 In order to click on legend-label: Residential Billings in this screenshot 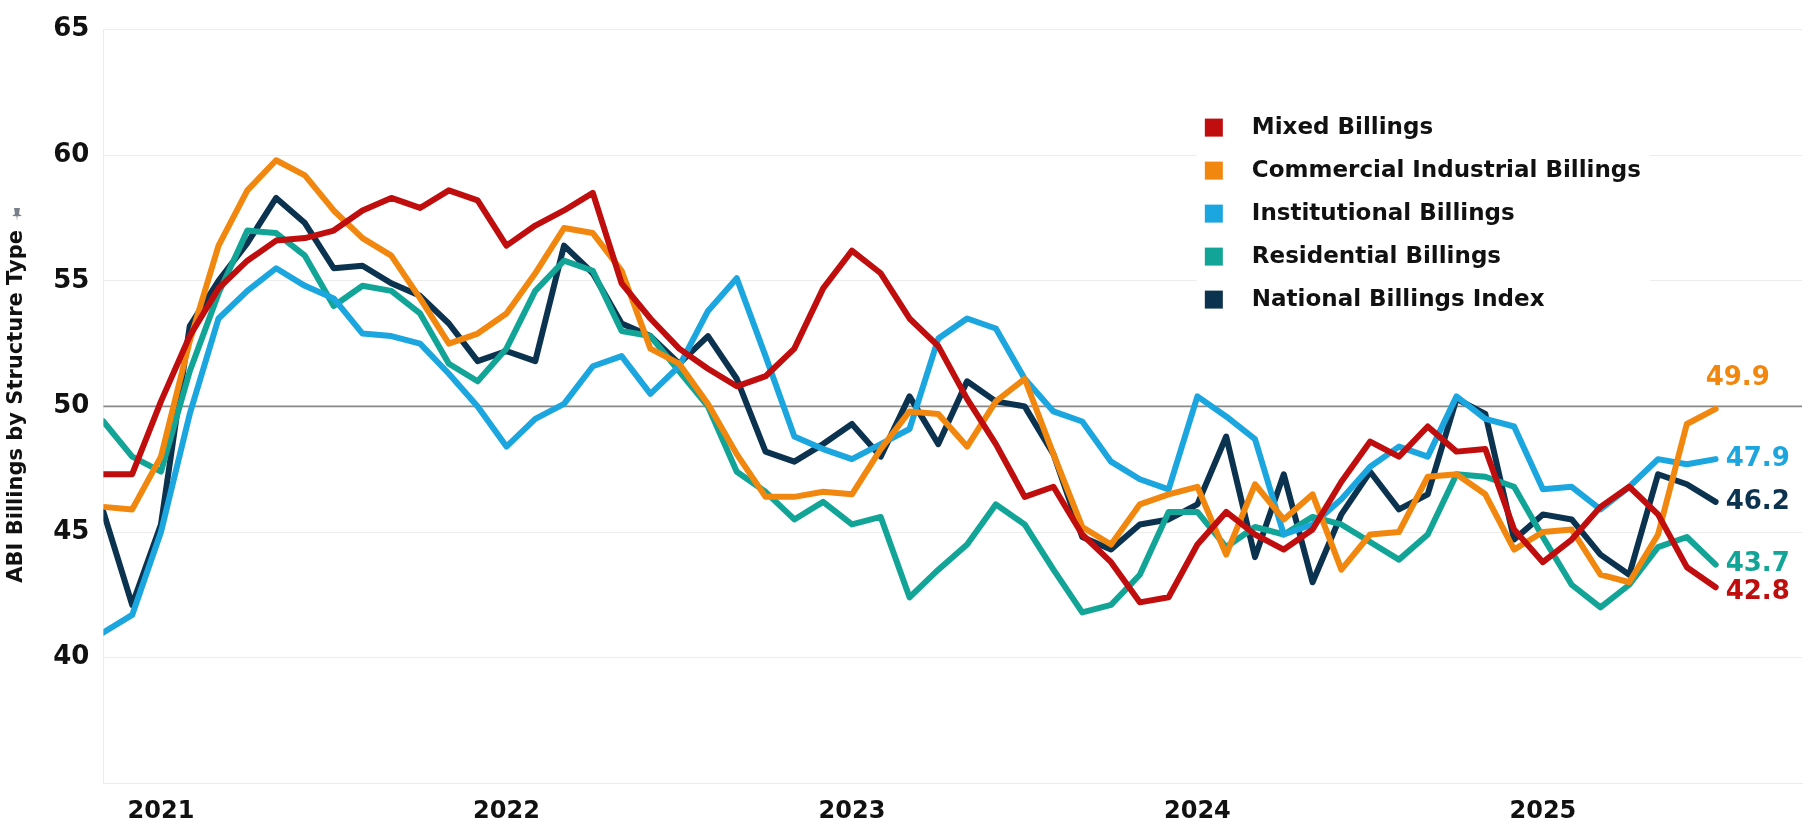, I will do `click(1376, 254)`.